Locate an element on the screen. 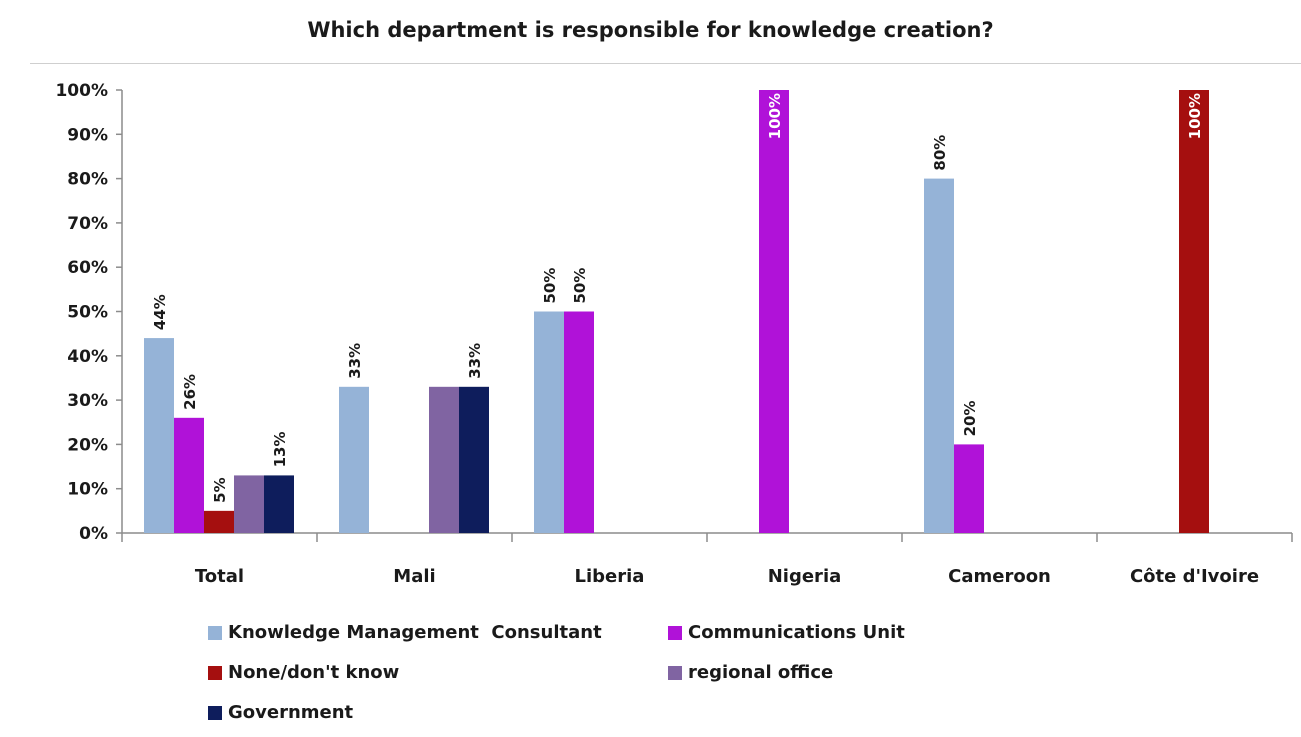  y-tick-label: 10% is located at coordinates (87, 490).